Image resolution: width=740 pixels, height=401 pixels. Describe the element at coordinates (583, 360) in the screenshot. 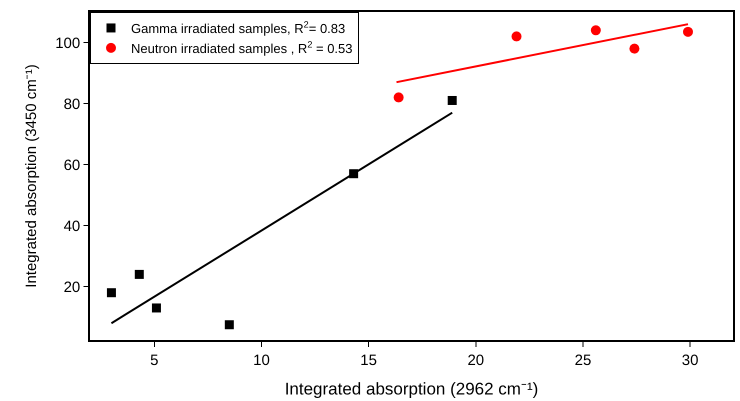

I see `x-tick-label: 25` at that location.